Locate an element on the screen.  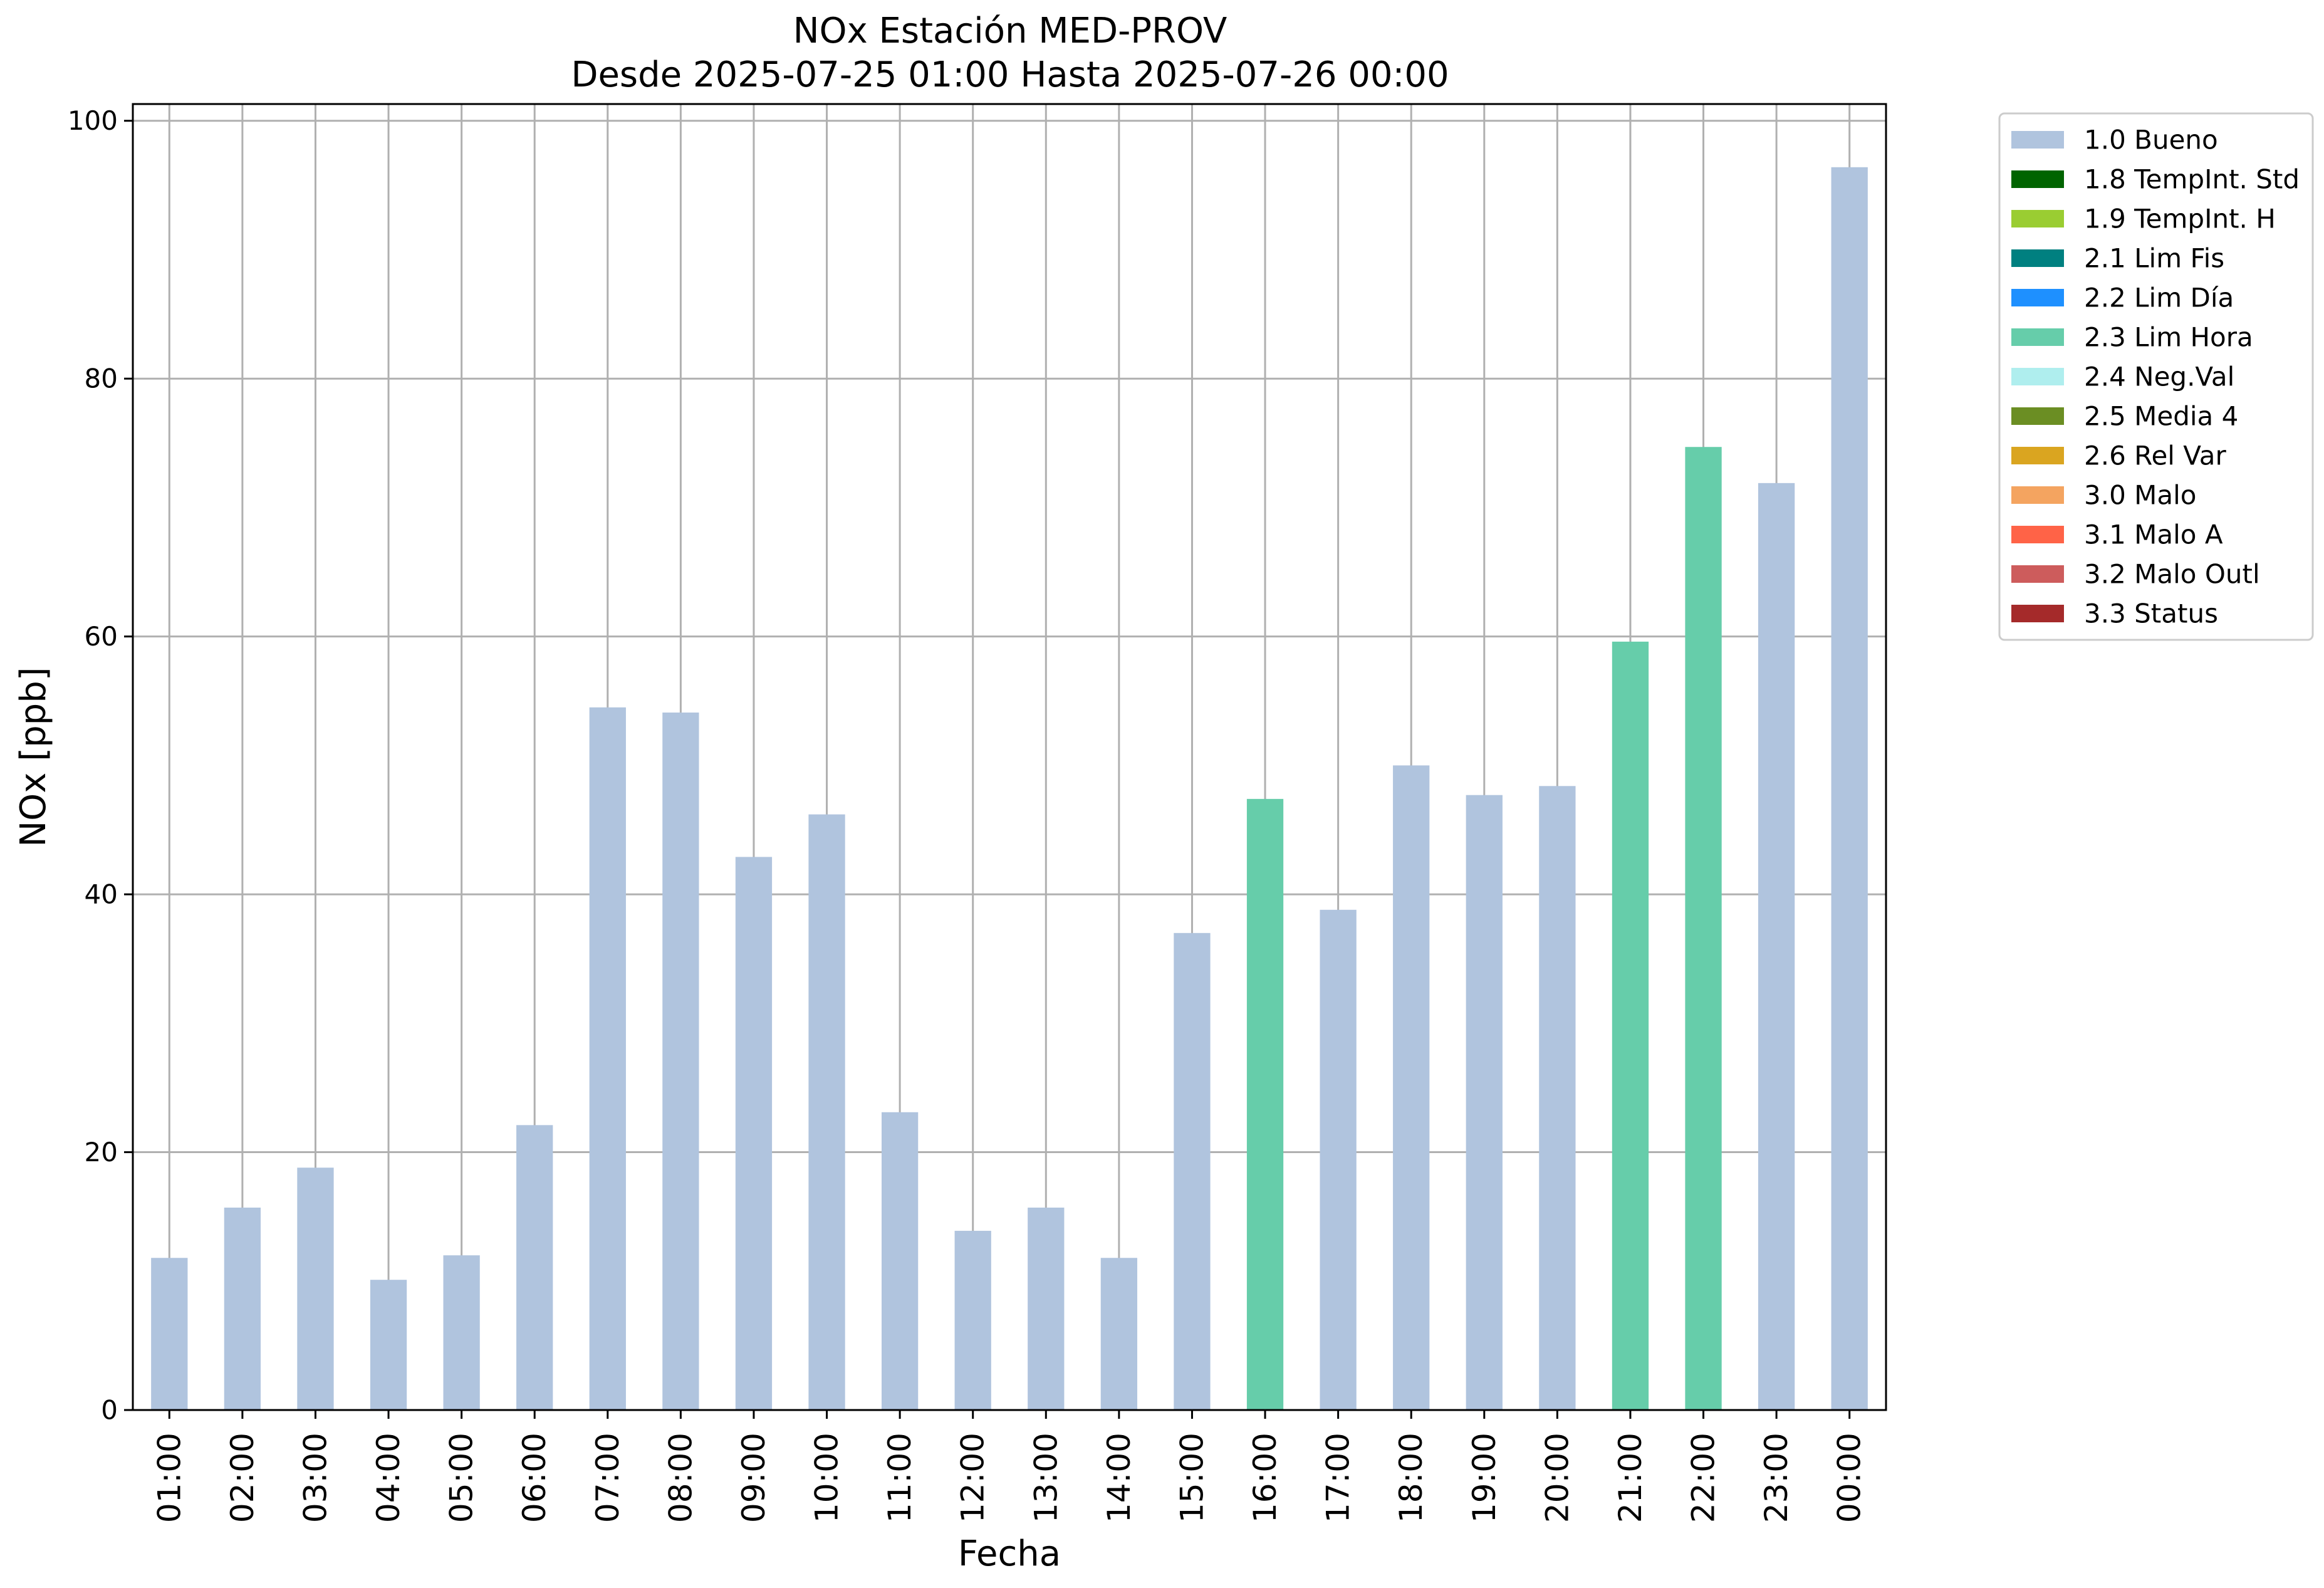
x-tick-label: 14:00 is located at coordinates (1119, 1478).